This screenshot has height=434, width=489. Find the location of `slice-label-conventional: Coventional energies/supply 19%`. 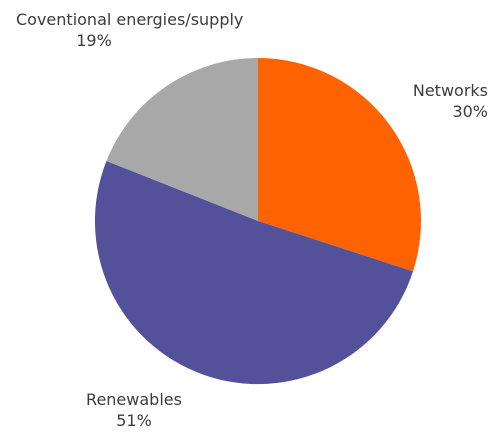

slice-label-conventional: Coventional energies/supply 19% is located at coordinates (130, 30).